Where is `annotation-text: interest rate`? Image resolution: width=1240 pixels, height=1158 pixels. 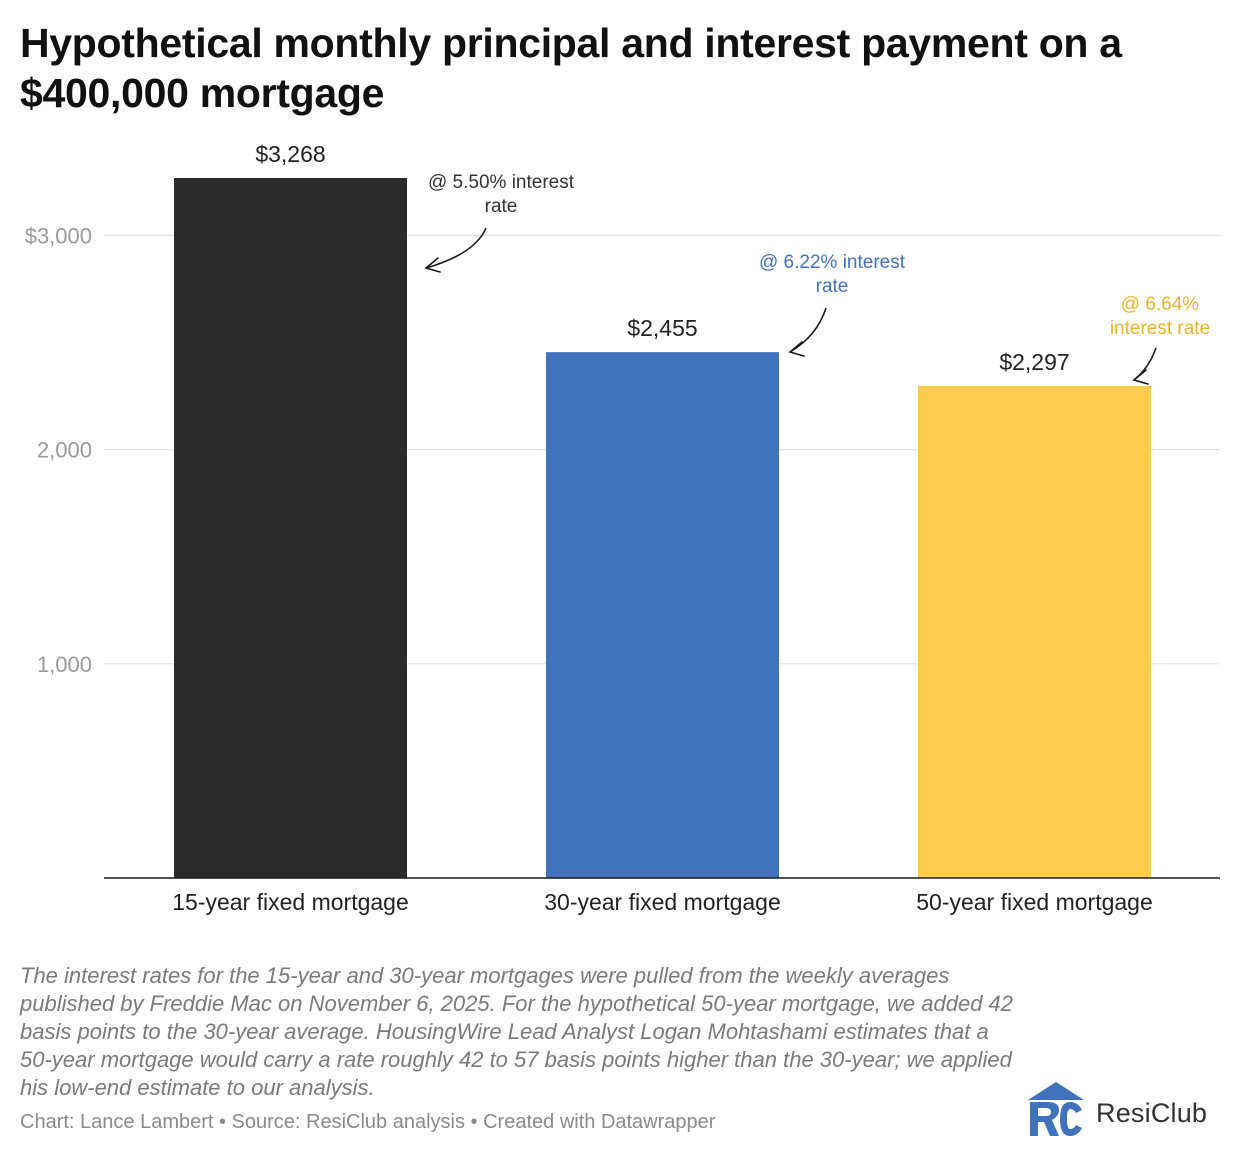
annotation-text: interest rate is located at coordinates (1160, 328).